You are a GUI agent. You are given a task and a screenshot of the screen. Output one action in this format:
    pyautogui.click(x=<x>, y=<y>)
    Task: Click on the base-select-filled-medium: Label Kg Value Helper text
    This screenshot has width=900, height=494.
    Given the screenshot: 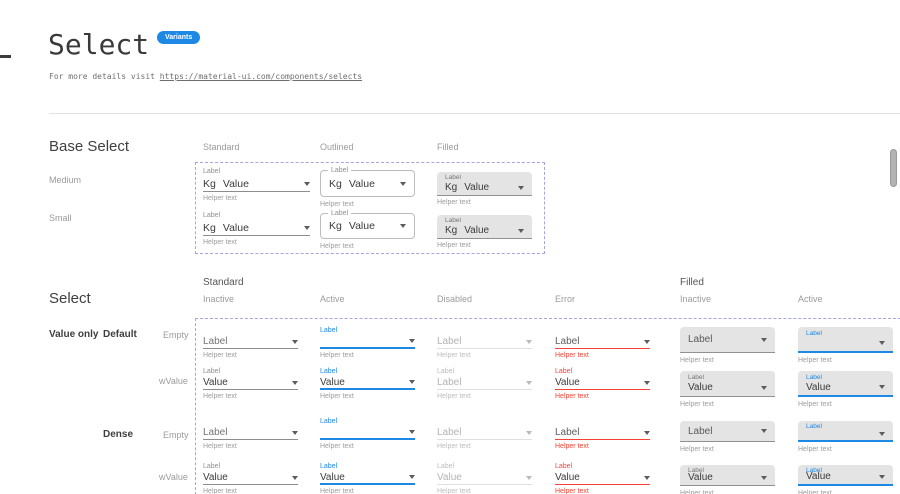 What is the action you would take?
    pyautogui.click(x=484, y=189)
    